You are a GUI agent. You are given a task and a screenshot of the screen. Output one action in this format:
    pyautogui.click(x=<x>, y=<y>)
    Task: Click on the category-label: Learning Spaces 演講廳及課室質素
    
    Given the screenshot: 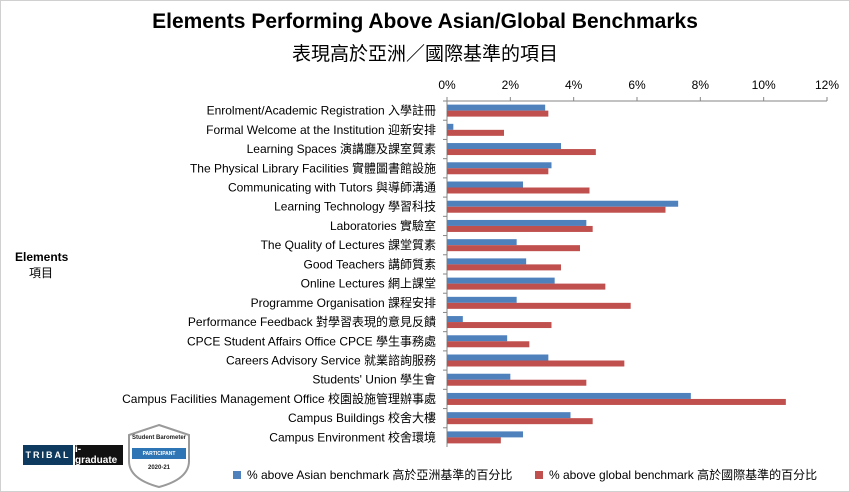 What is the action you would take?
    pyautogui.click(x=341, y=148)
    